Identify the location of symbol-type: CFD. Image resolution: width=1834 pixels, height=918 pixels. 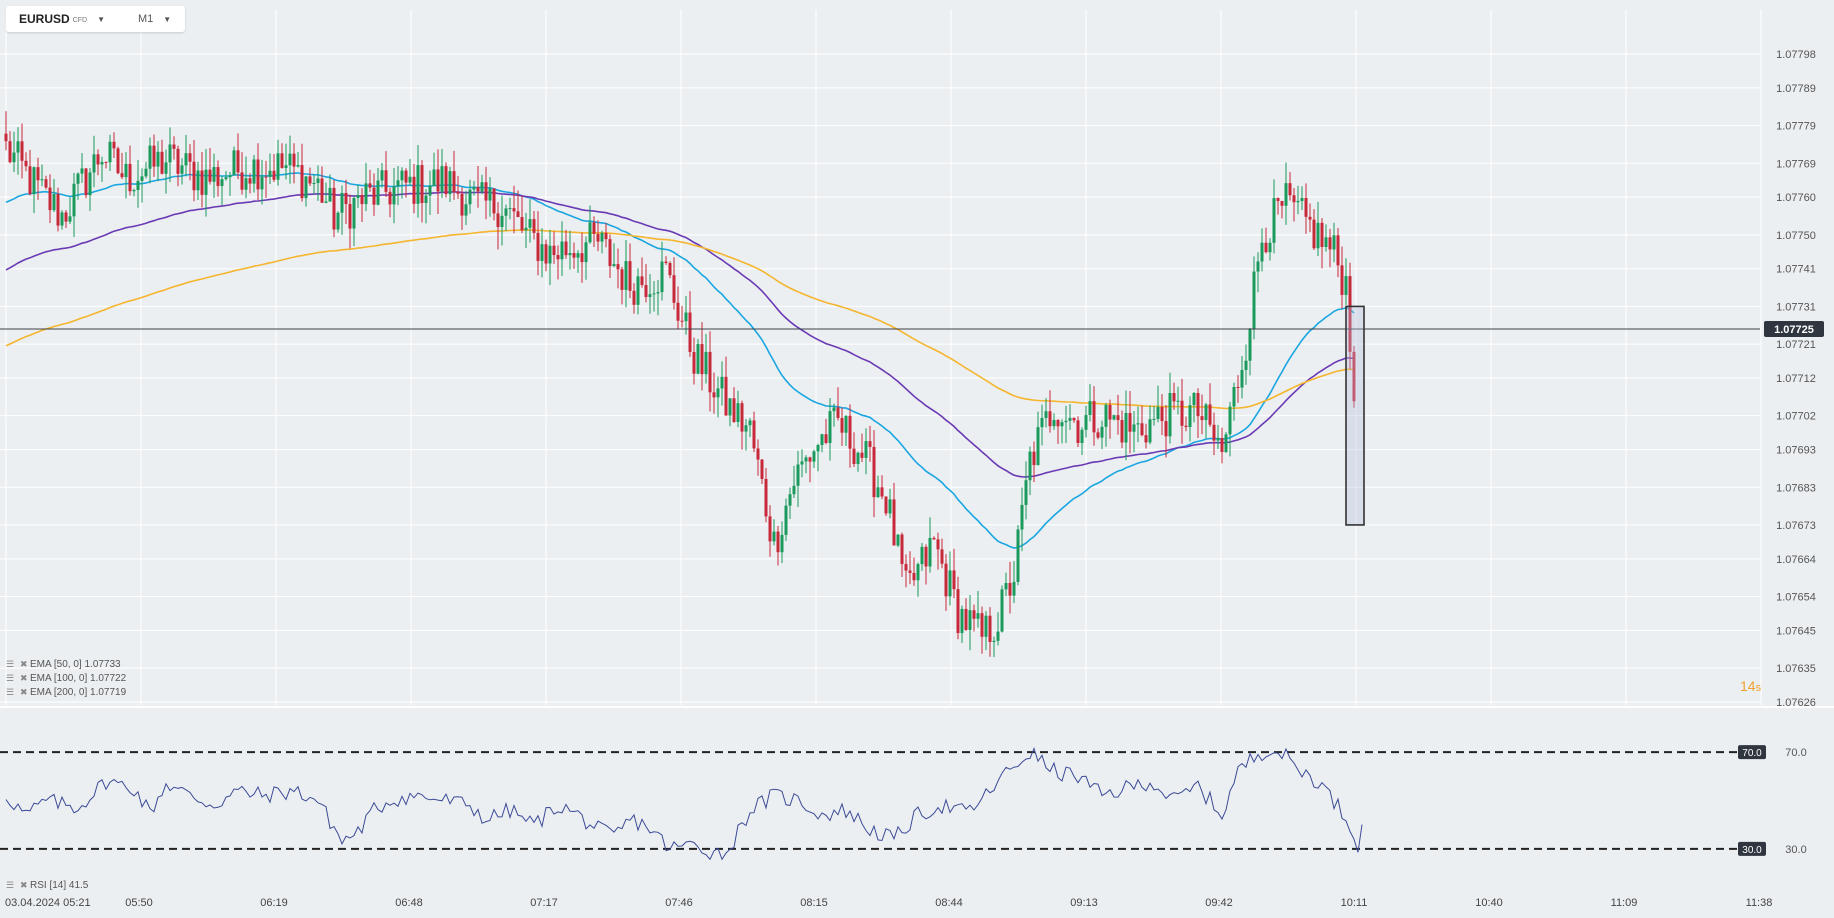
(80, 20).